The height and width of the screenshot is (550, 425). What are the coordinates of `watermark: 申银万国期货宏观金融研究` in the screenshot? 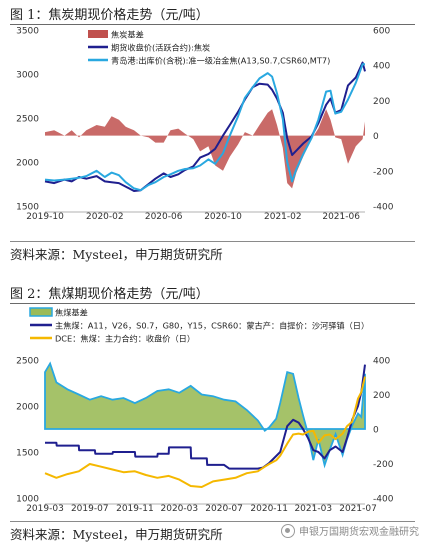 It's located at (350, 530).